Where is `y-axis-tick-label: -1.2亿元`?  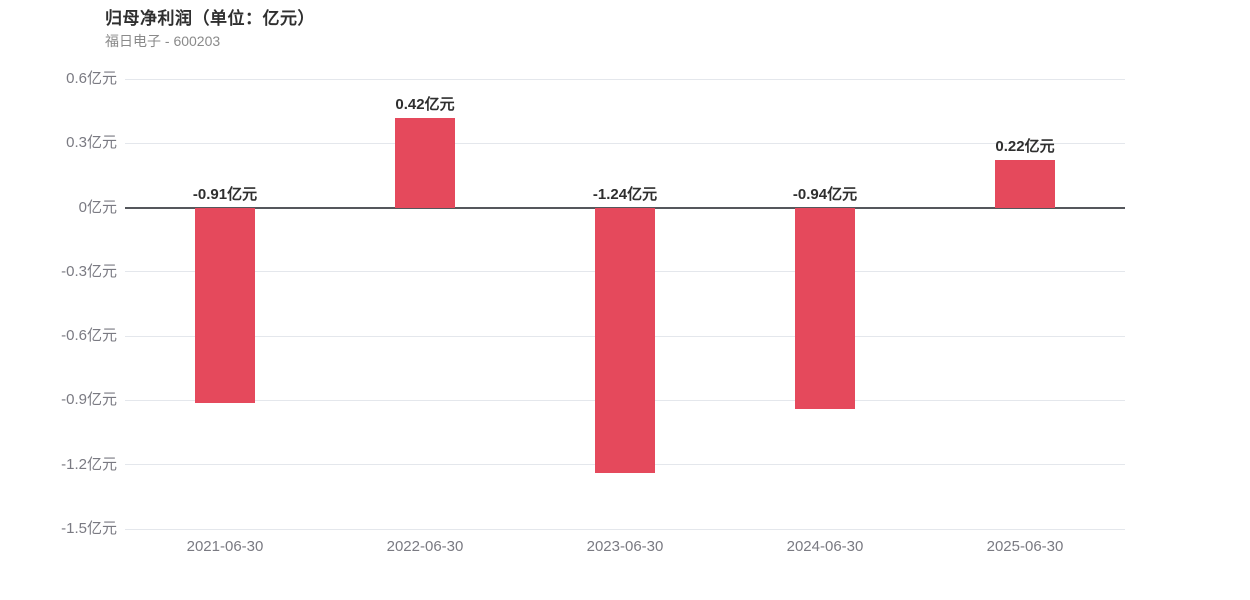
y-axis-tick-label: -1.2亿元 is located at coordinates (89, 464).